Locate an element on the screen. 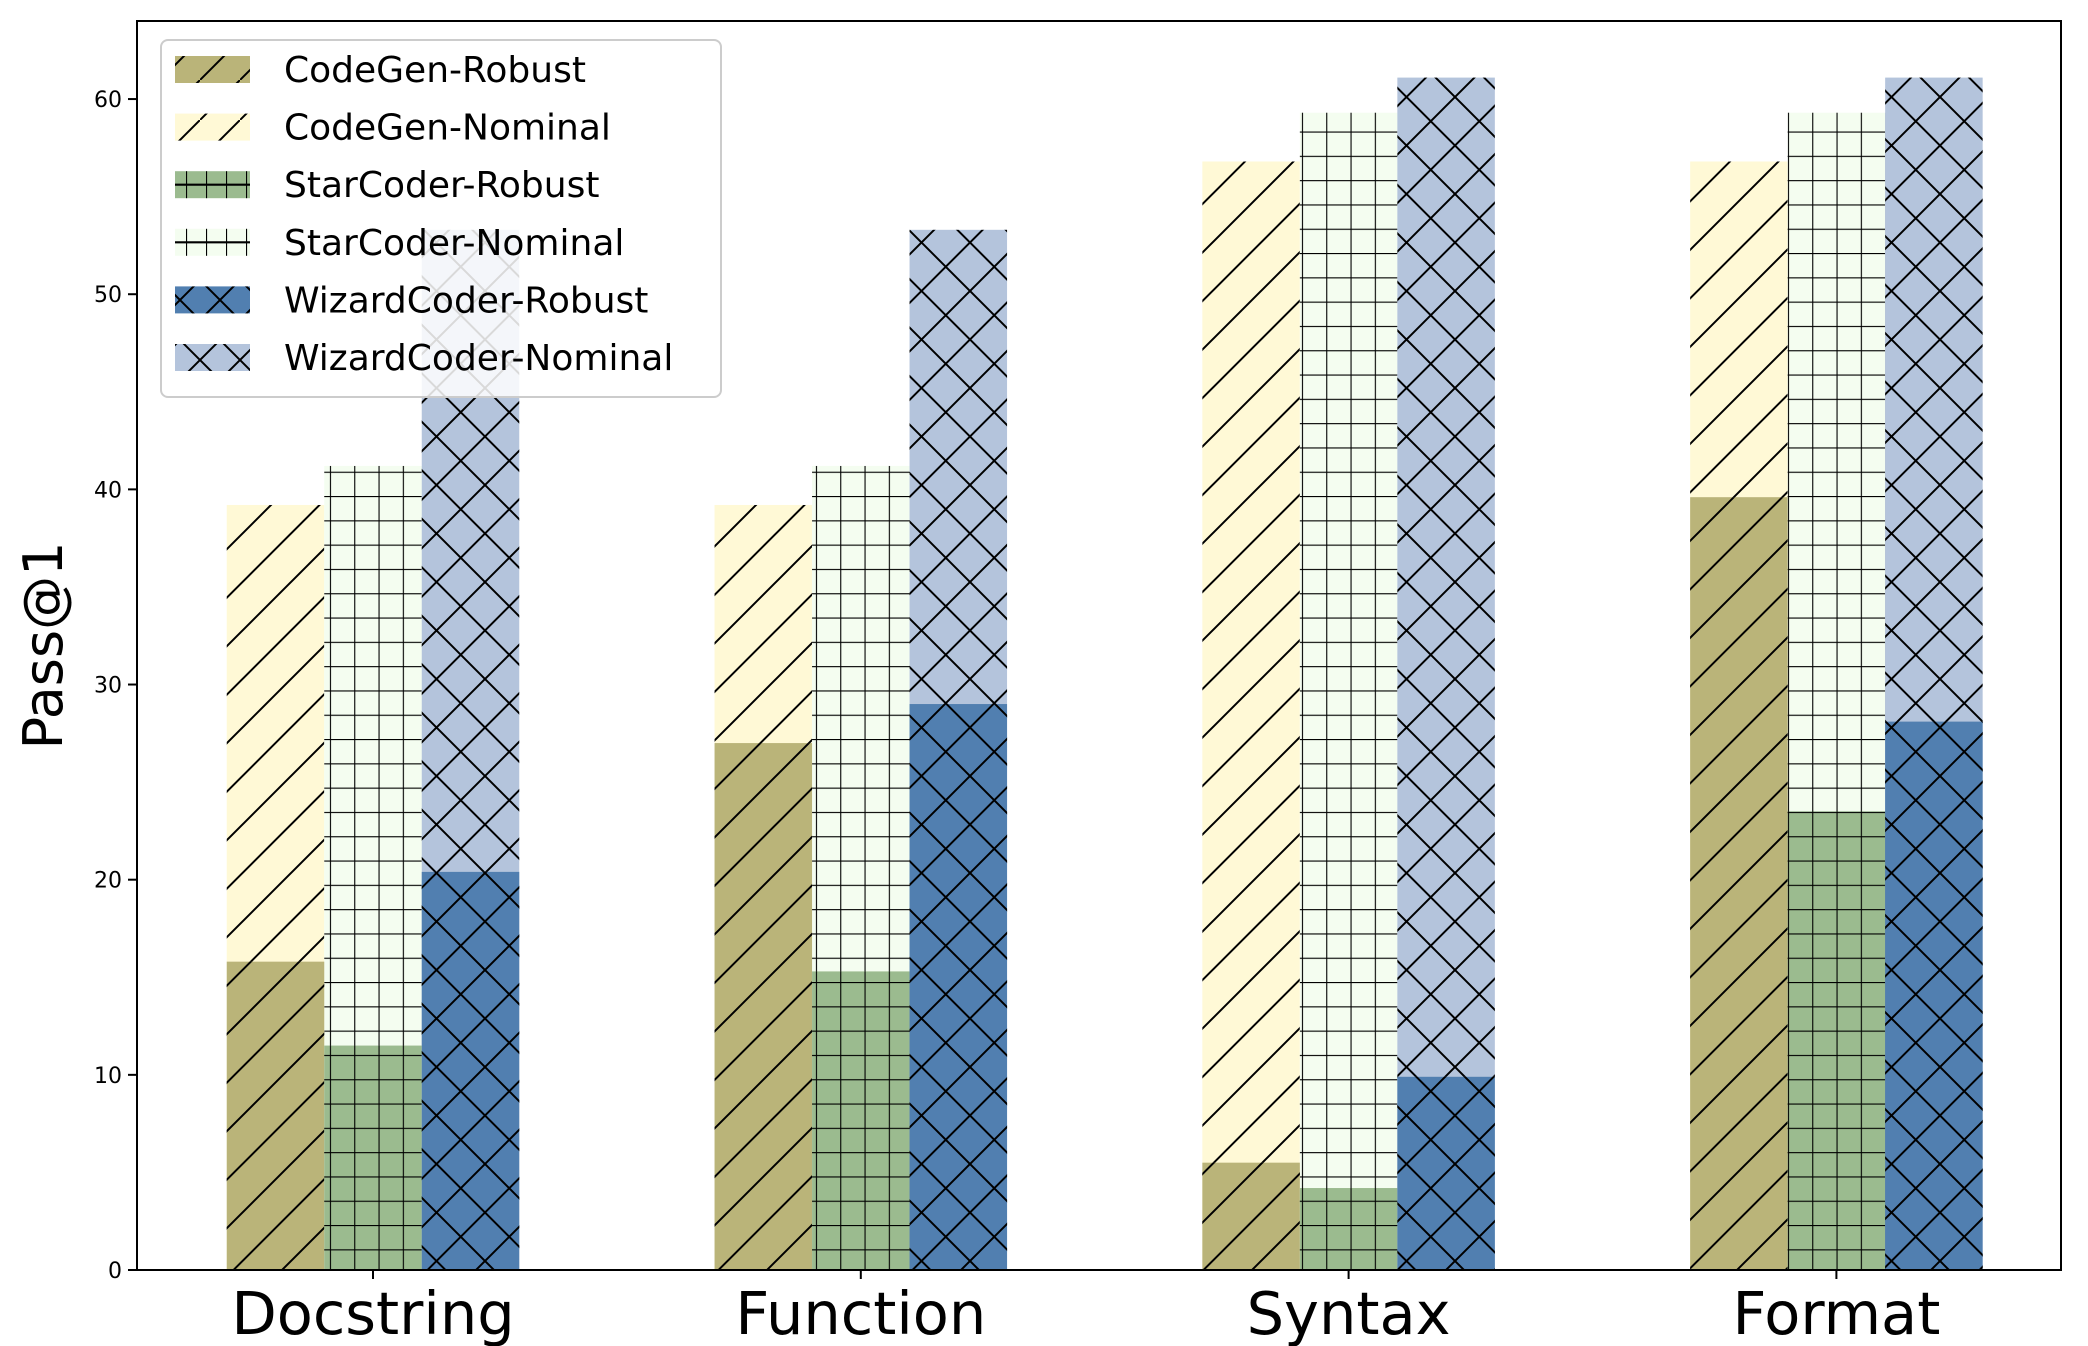 The width and height of the screenshot is (2088, 1346). bar-codegen-robust-docstring is located at coordinates (275, 1115).